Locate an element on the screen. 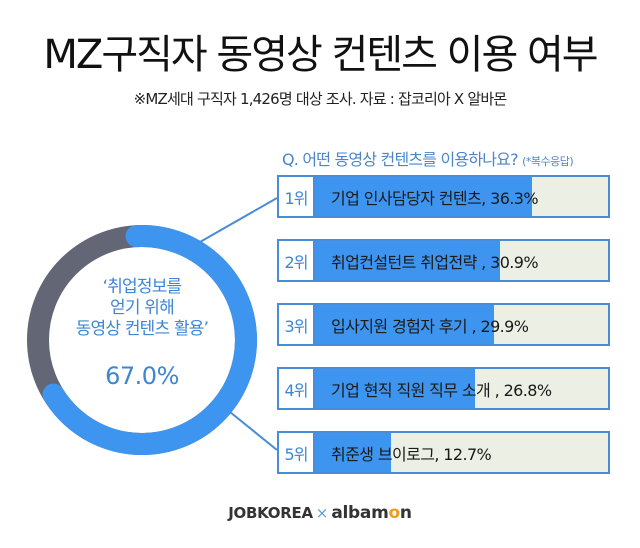 The height and width of the screenshot is (548, 640). question-heading: Q. 어떤 동영상 컨텐츠를 이용하나요? (*복수응답) is located at coordinates (428, 158).